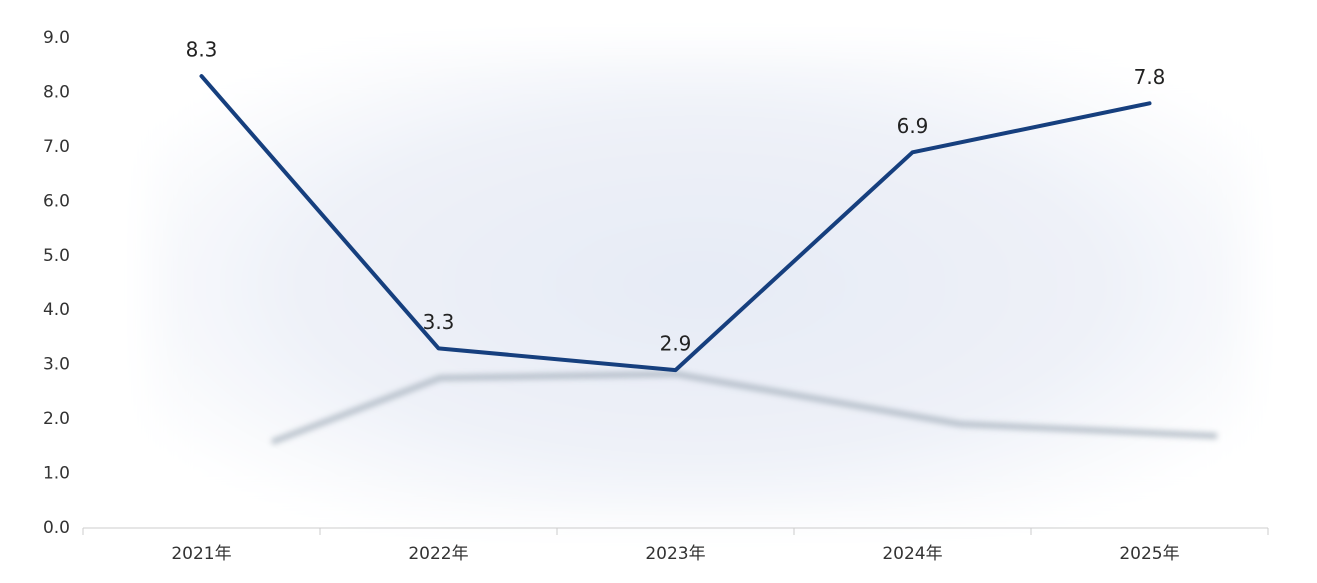 This screenshot has width=1317, height=583. Describe the element at coordinates (56, 38) in the screenshot. I see `y-tick-label: 9.0` at that location.